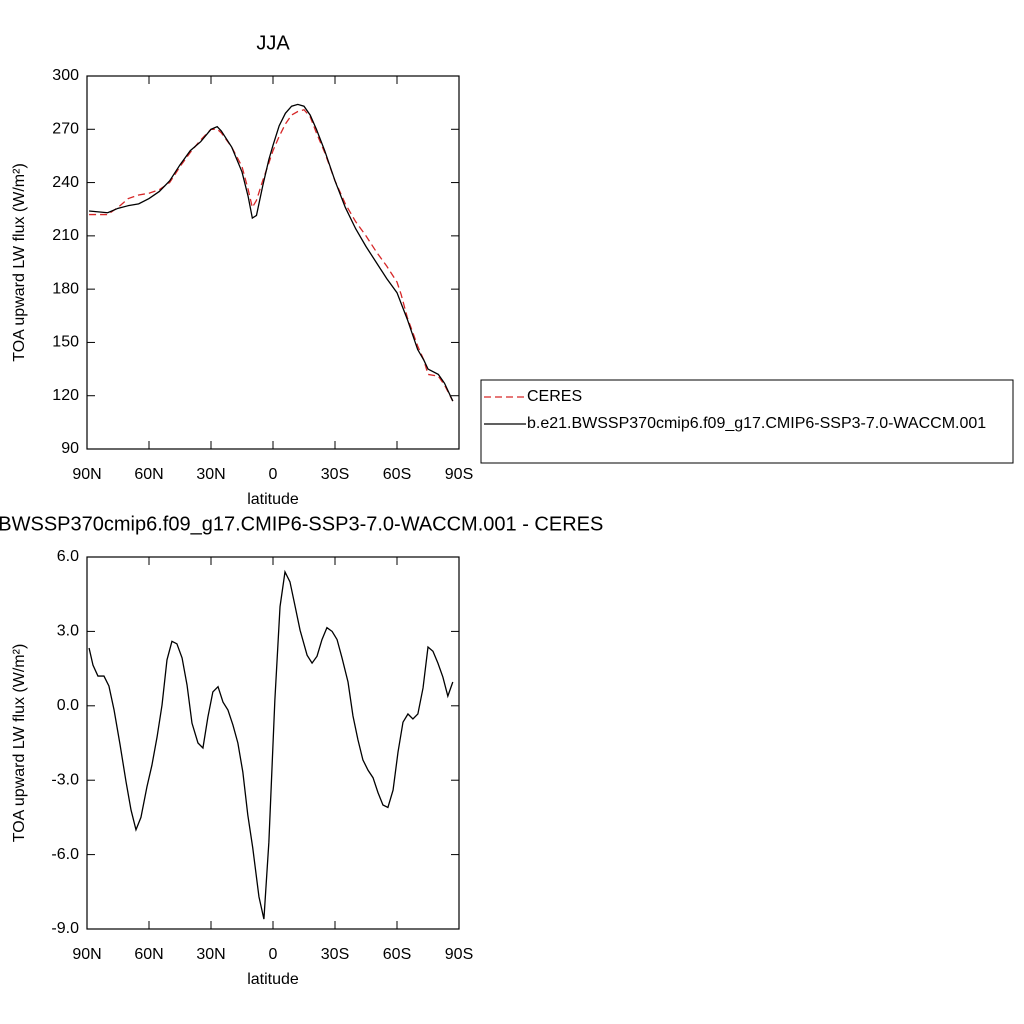  I want to click on y-tick-label: 150, so click(65, 342).